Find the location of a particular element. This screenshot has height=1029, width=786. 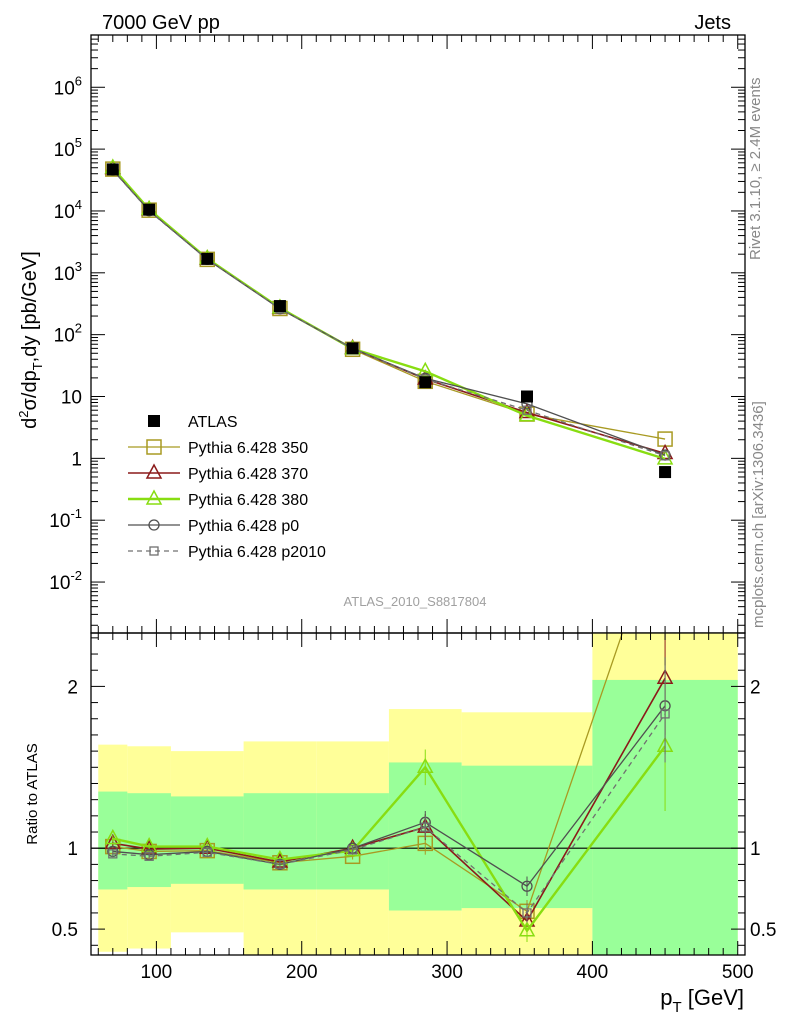

ylabel-main-sup: 2 is located at coordinates (23, 413).